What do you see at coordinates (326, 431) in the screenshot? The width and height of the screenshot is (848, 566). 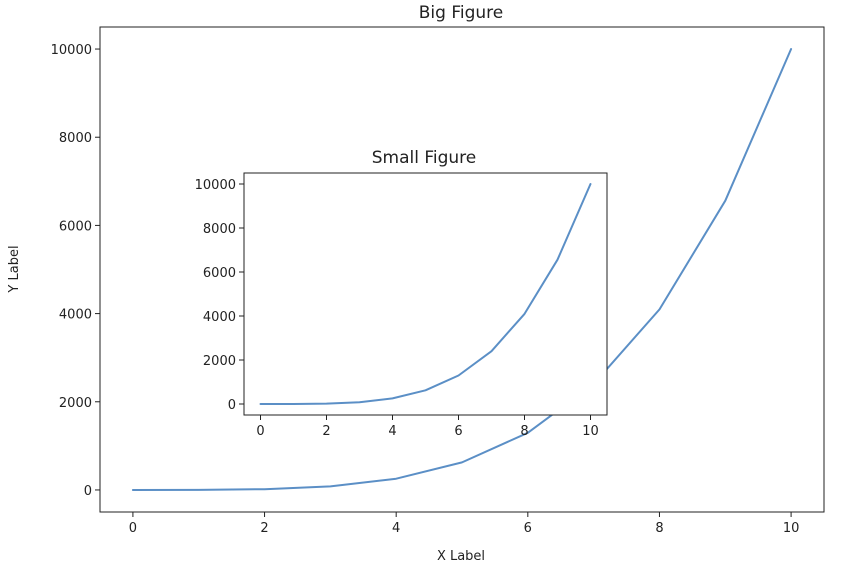 I see `small-x-tick-label: 2` at bounding box center [326, 431].